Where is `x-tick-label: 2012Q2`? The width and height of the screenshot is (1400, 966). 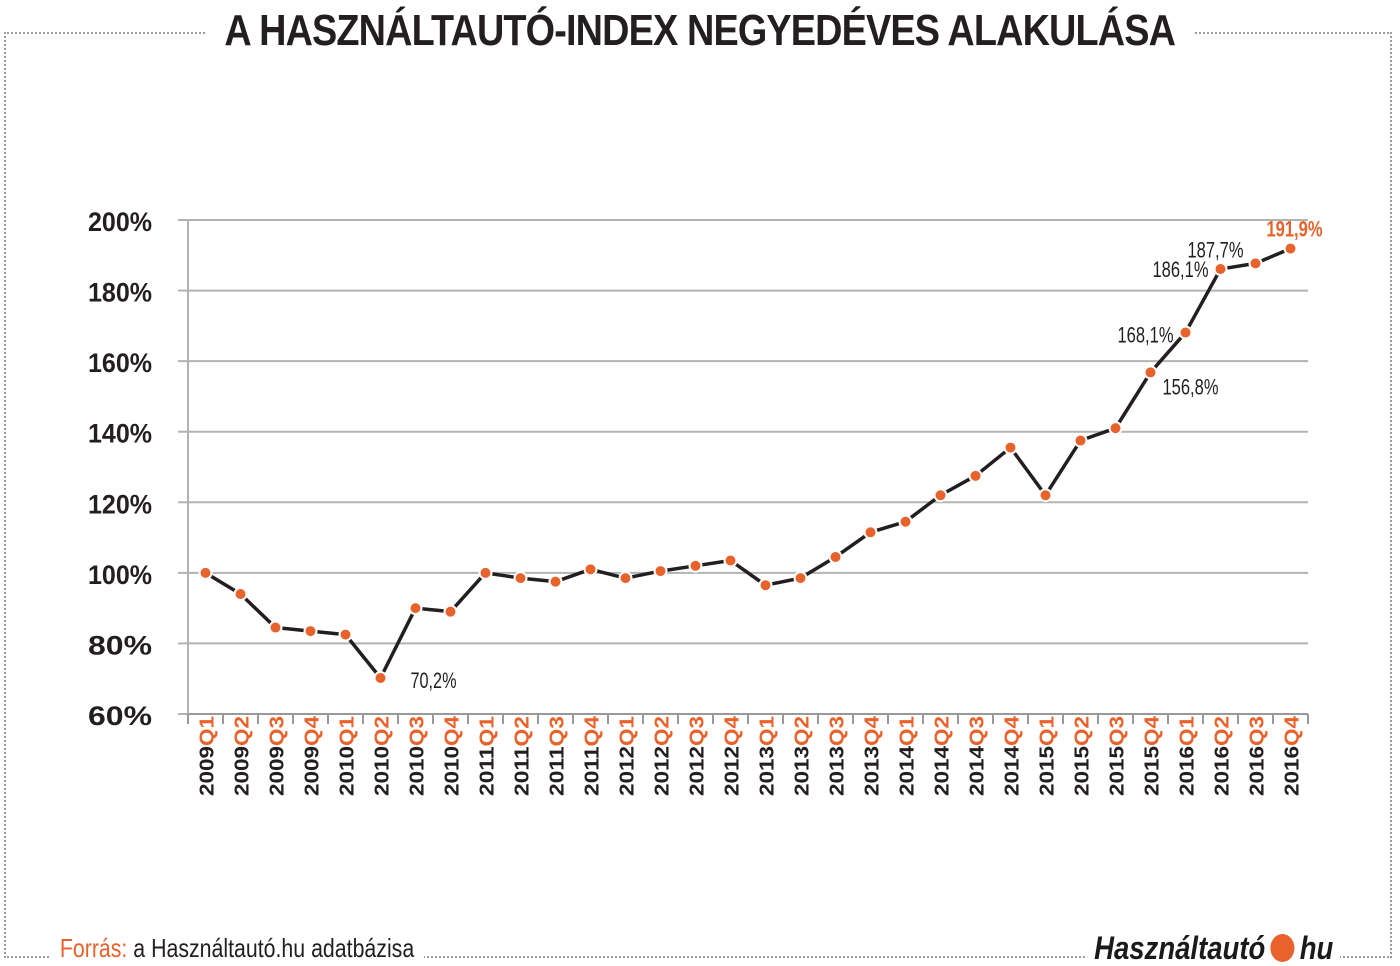
x-tick-label: 2012Q2 is located at coordinates (663, 756).